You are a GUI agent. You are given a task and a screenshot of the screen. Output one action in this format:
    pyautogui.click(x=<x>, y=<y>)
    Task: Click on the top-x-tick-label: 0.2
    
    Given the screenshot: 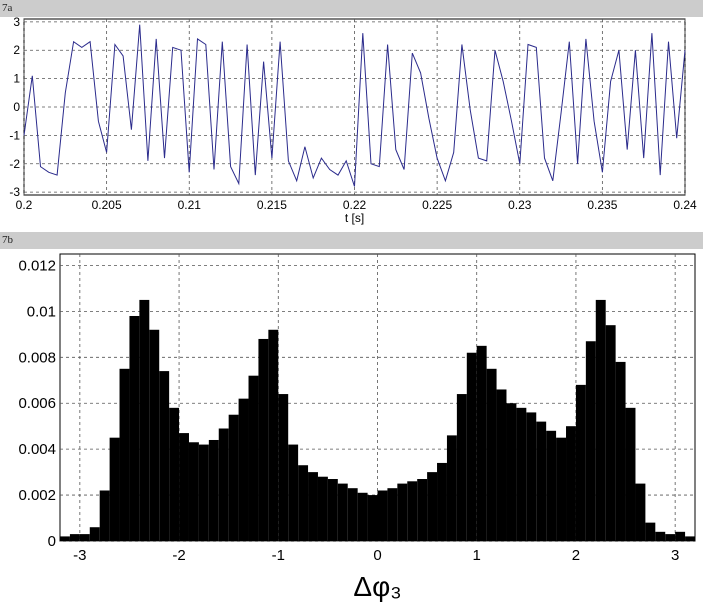 What is the action you would take?
    pyautogui.click(x=24, y=205)
    